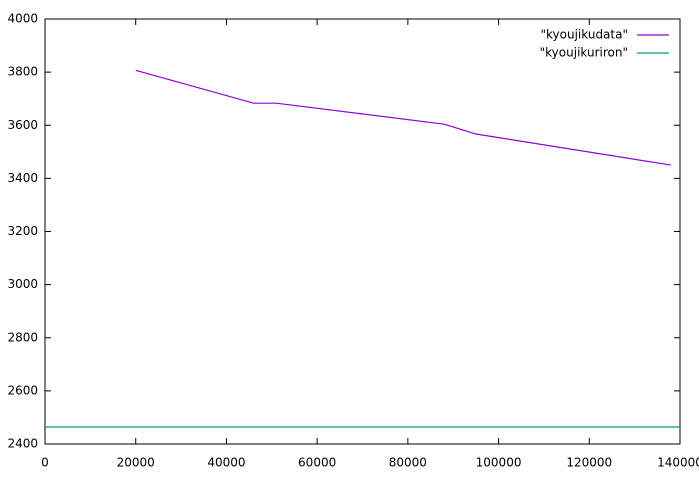  What do you see at coordinates (45, 463) in the screenshot?
I see `x-tick-label: 0` at bounding box center [45, 463].